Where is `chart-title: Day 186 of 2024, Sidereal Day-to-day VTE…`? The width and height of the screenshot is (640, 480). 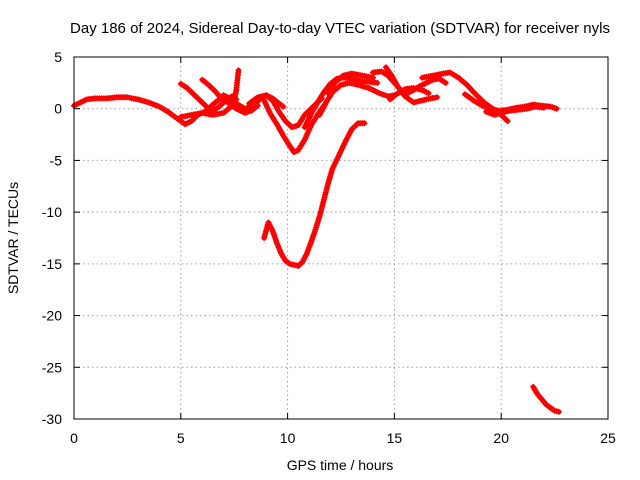
chart-title: Day 186 of 2024, Sidereal Day-to-day VTE… is located at coordinates (340, 28).